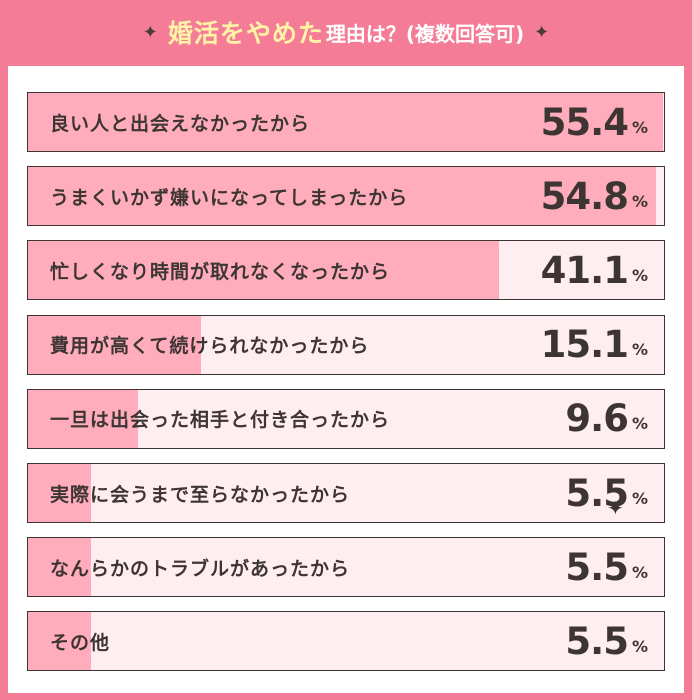  I want to click on data-label: 9.6%, so click(606, 419).